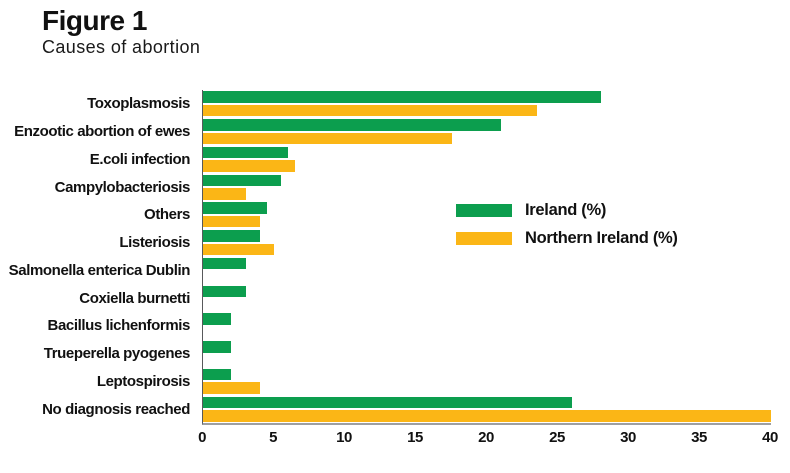 Image resolution: width=790 pixels, height=473 pixels. What do you see at coordinates (121, 47) in the screenshot?
I see `figure-subtitle: Causes of abortion` at bounding box center [121, 47].